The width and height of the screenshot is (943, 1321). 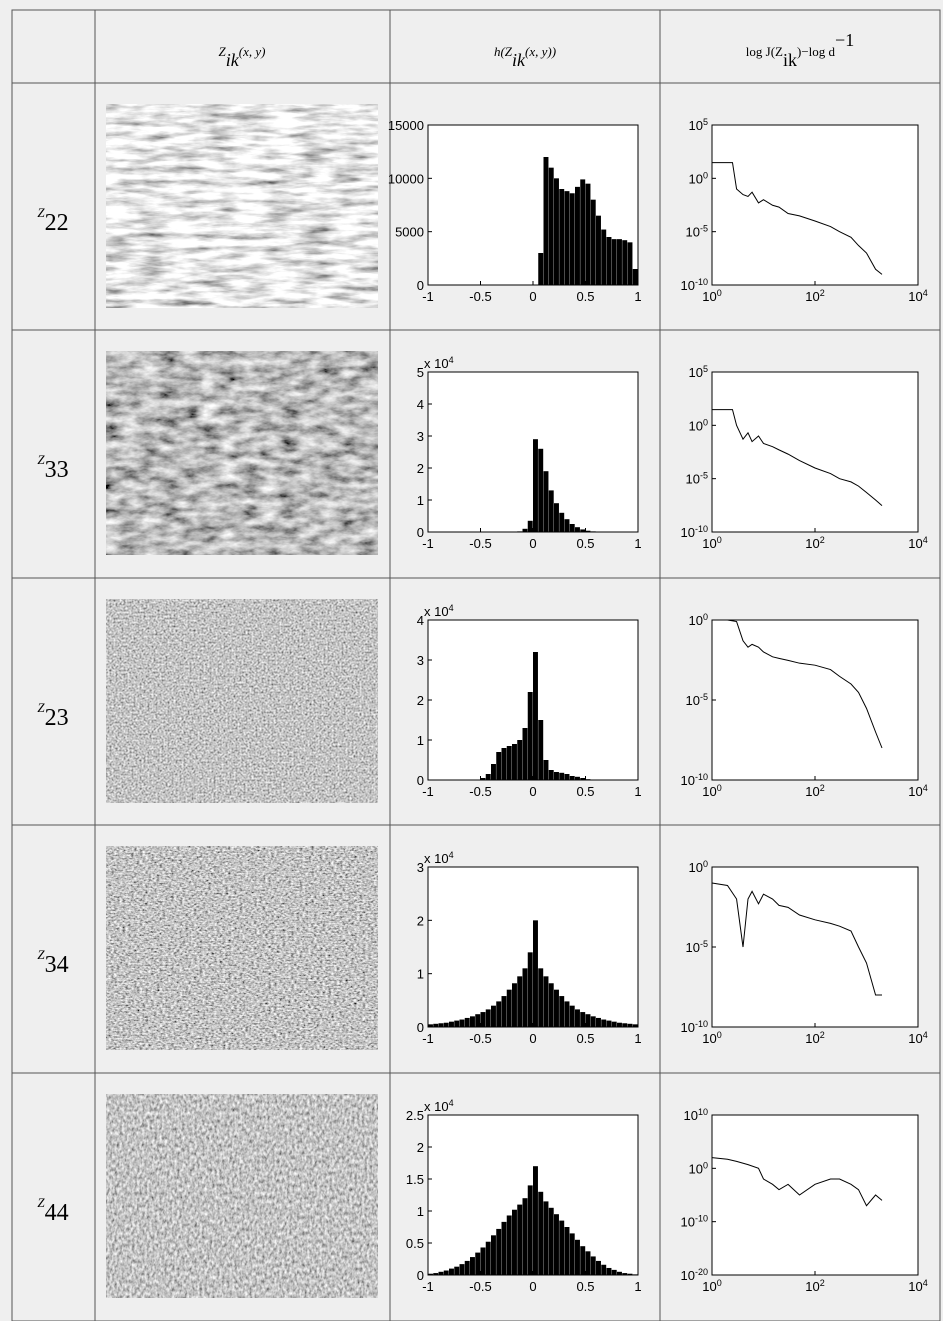 I want to click on tick-label: 5000, so click(x=409, y=232).